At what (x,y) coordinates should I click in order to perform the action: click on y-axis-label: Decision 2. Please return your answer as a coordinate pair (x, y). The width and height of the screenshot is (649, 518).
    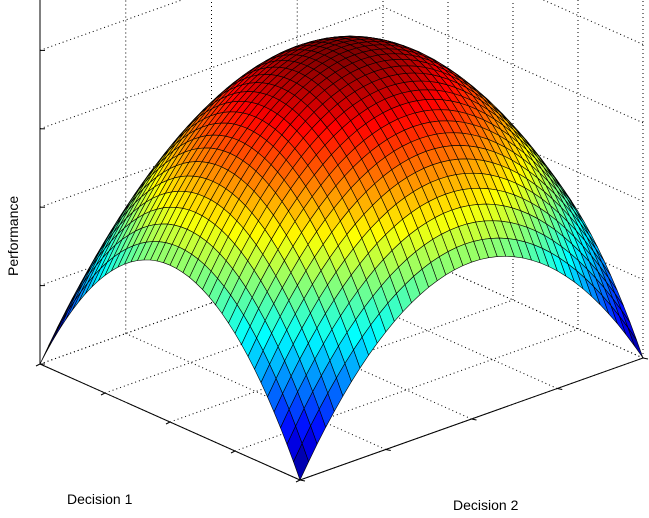
    Looking at the image, I should click on (486, 505).